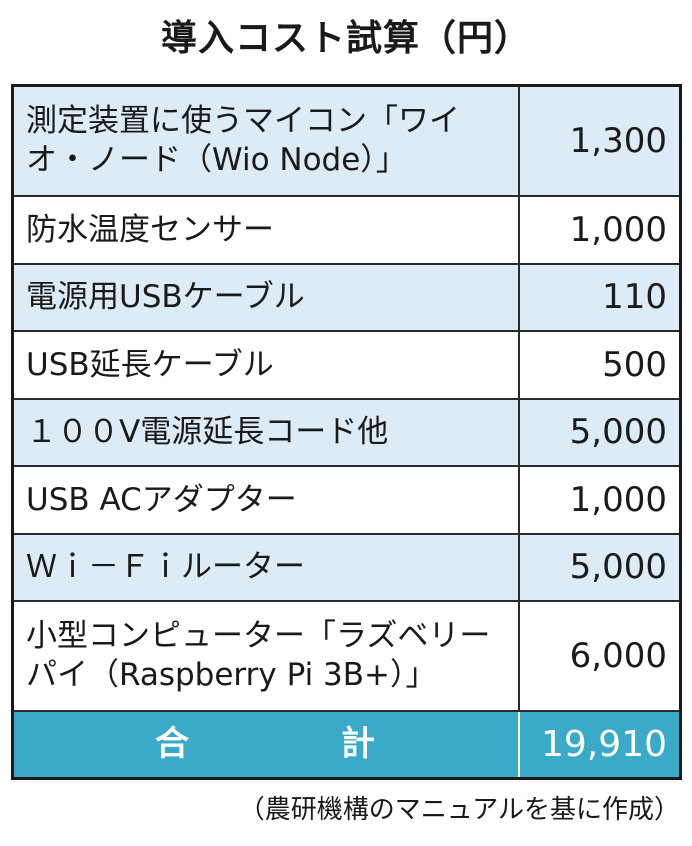 This screenshot has width=692, height=846. Describe the element at coordinates (207, 432) in the screenshot. I see `item-name: １００V電源延長コード他` at that location.